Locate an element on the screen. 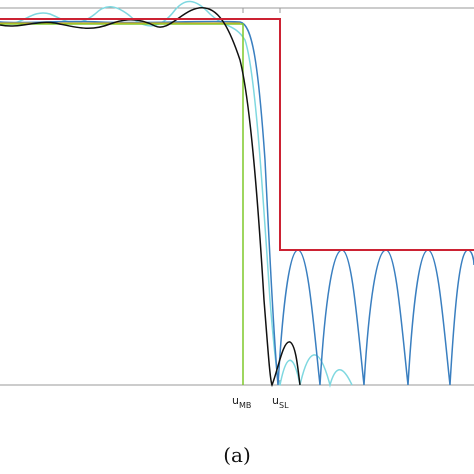  label-sub: SL is located at coordinates (284, 405).